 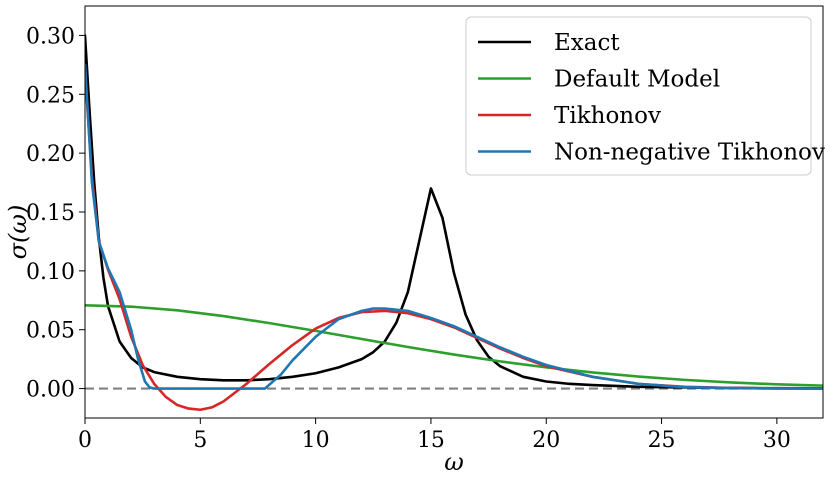 I want to click on x-tick-label: 5, so click(x=200, y=440).